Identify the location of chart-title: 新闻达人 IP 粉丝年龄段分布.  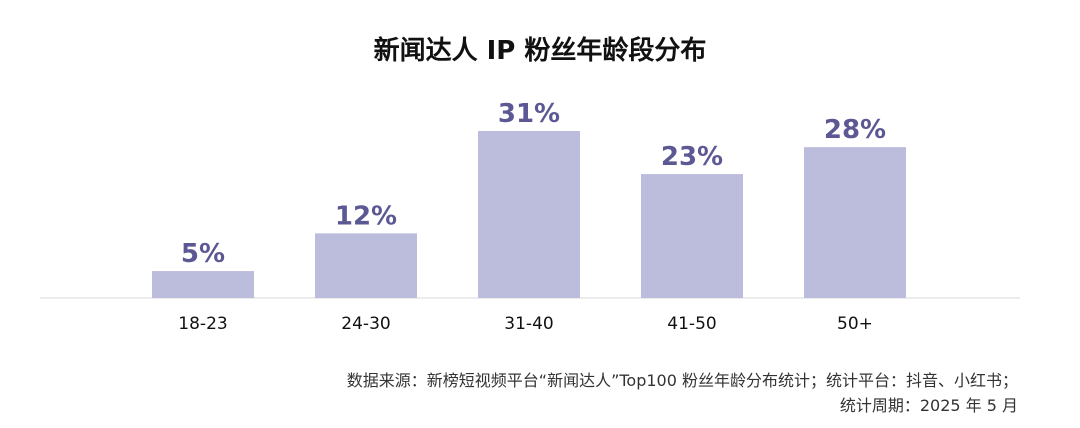
(540, 51).